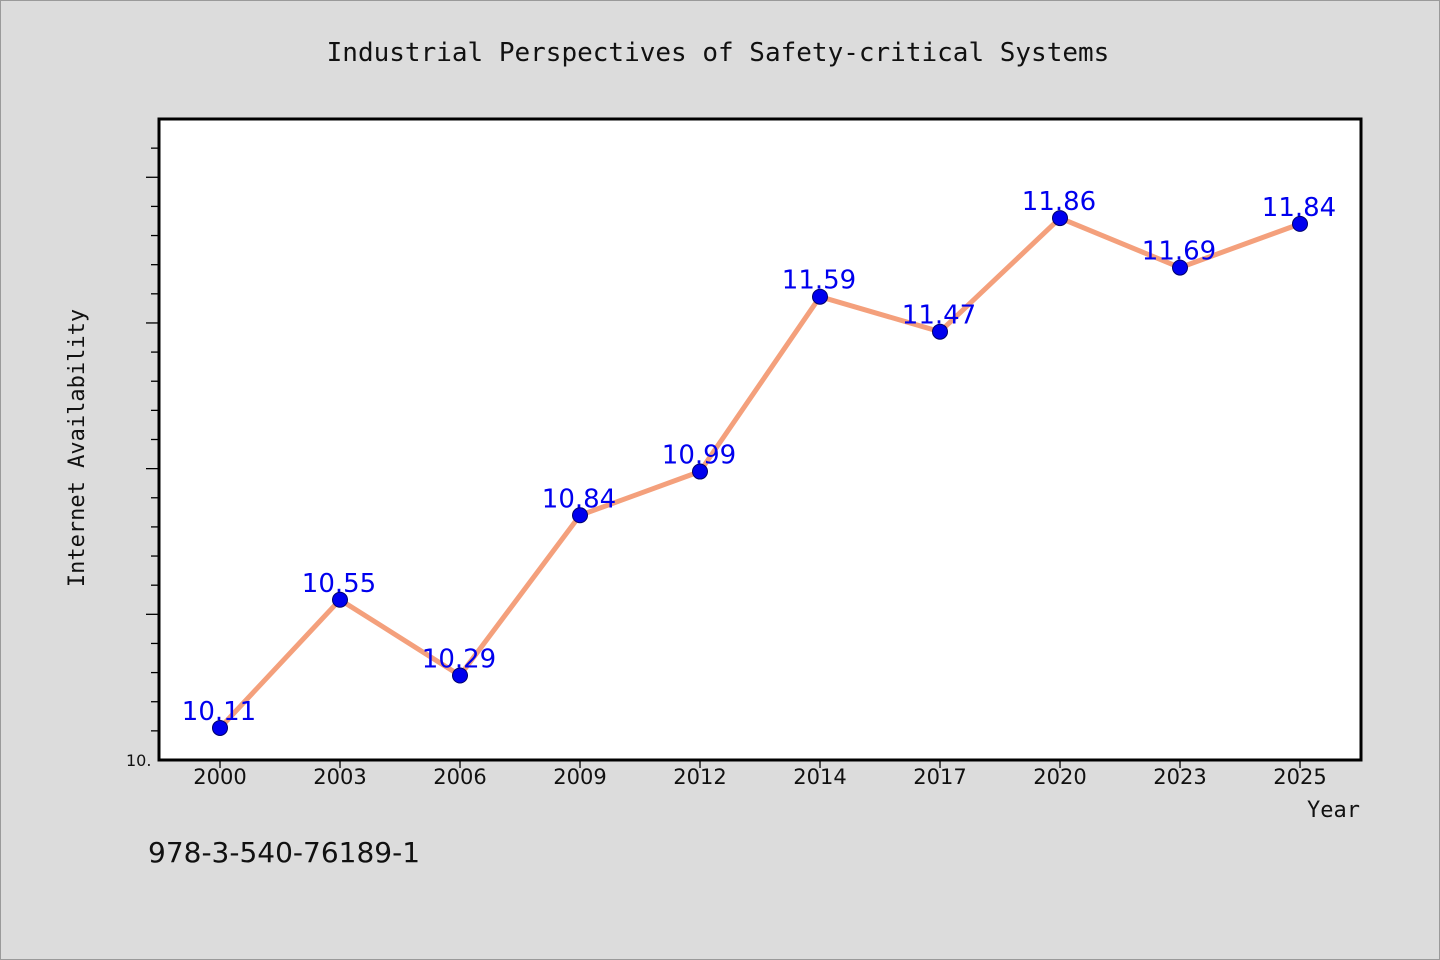 The width and height of the screenshot is (1440, 960). Describe the element at coordinates (939, 777) in the screenshot. I see `x-tick-label: 2017` at that location.